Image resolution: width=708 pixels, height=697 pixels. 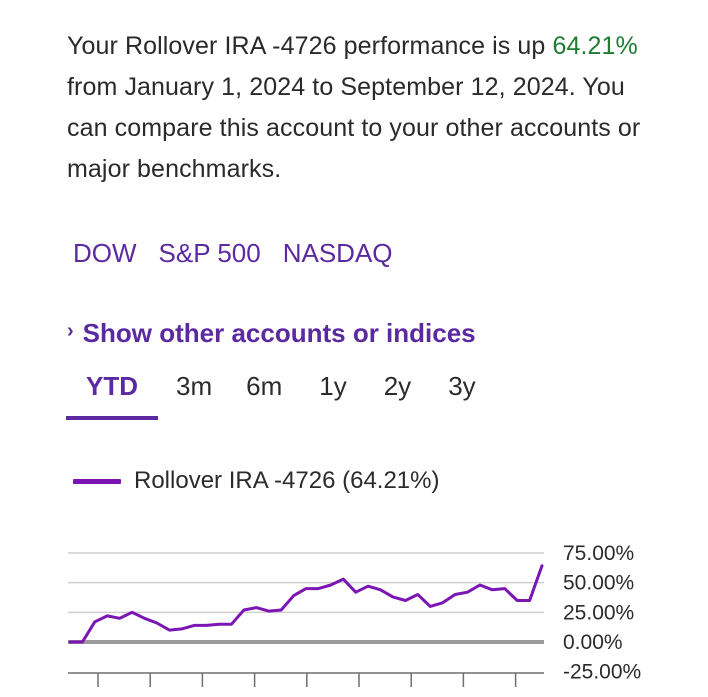 I want to click on benchmark-links: DOW S&P 500 NASDAQ, so click(x=233, y=253).